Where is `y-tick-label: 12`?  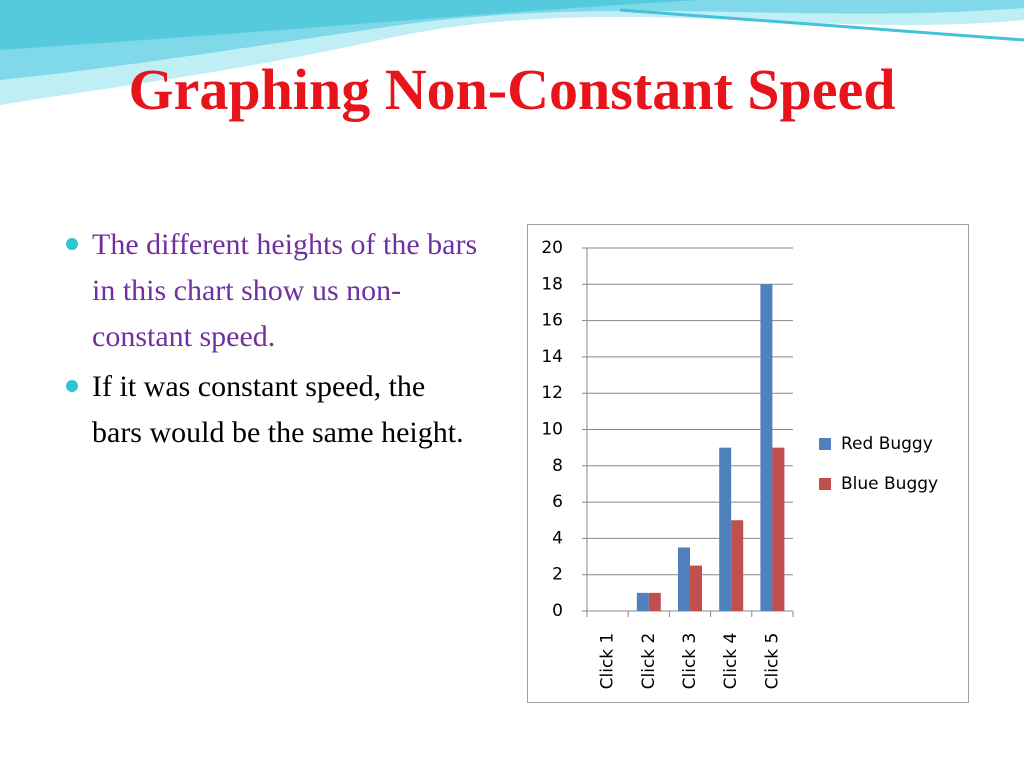
y-tick-label: 12 is located at coordinates (552, 393).